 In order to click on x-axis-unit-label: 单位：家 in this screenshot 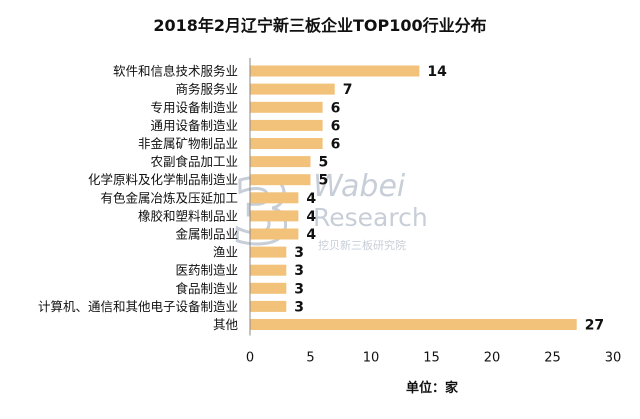, I will do `click(432, 388)`.